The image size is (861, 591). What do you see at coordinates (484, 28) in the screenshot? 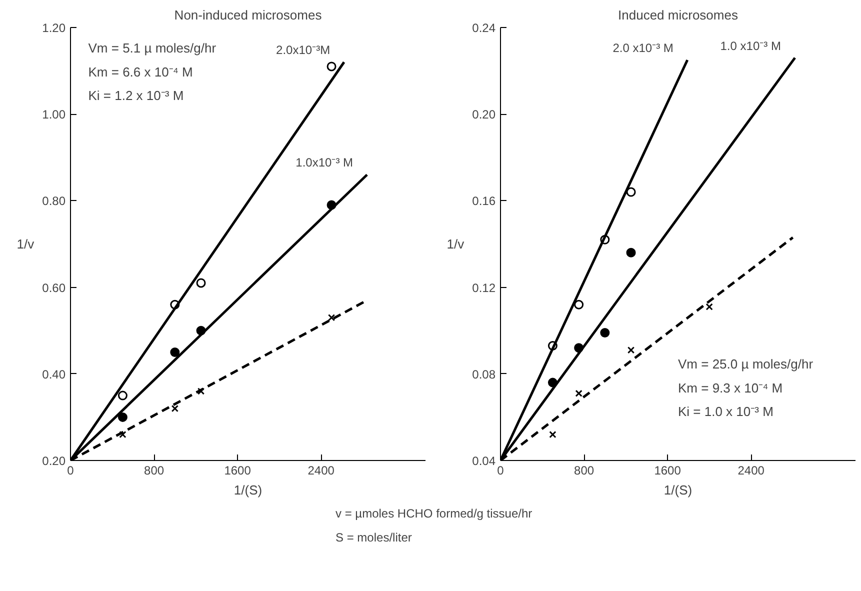
I see `y-tick-label: 0.24` at bounding box center [484, 28].